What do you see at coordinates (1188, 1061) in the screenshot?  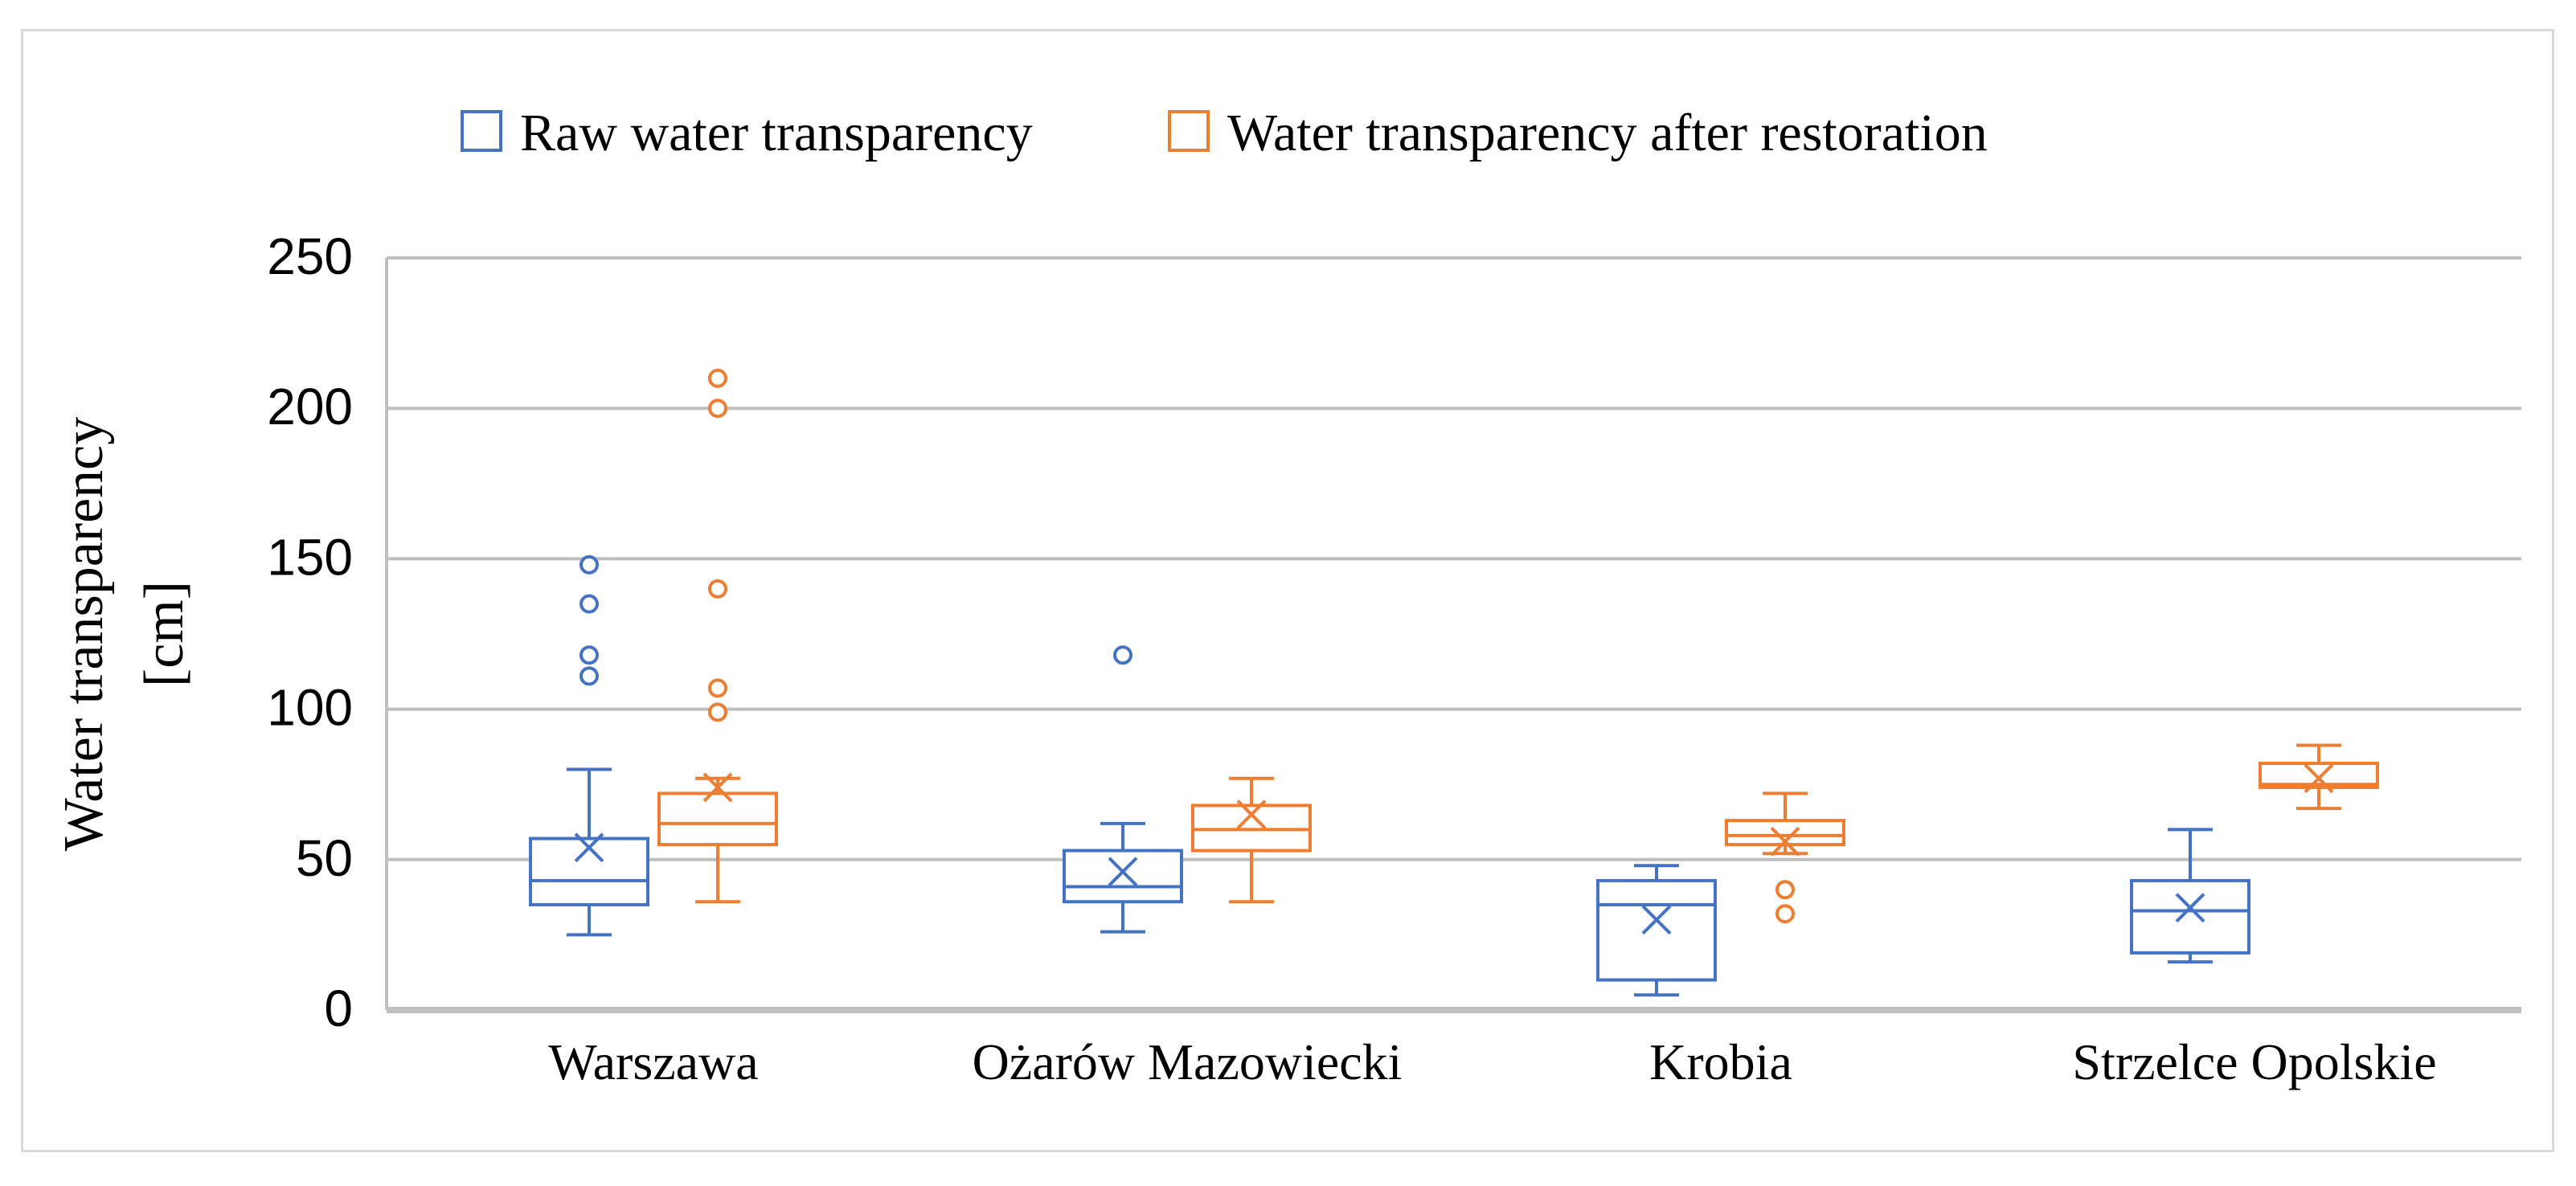 I see `x-tick-label: Ożarów Mazowiecki` at bounding box center [1188, 1061].